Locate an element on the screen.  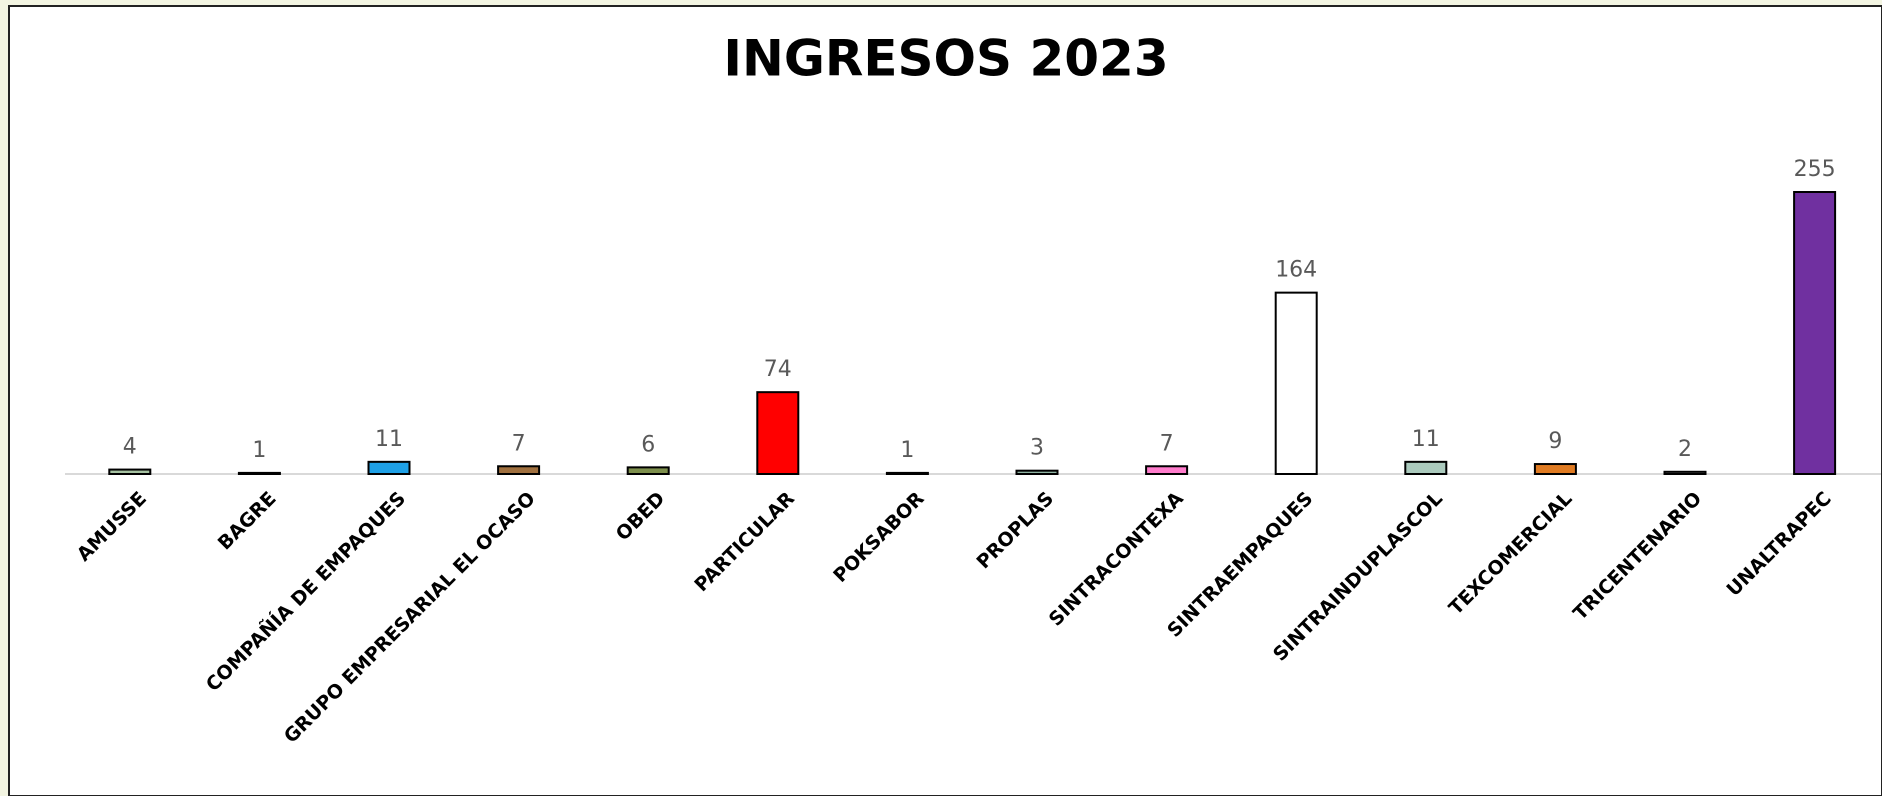
data-label: 4 is located at coordinates (130, 447).